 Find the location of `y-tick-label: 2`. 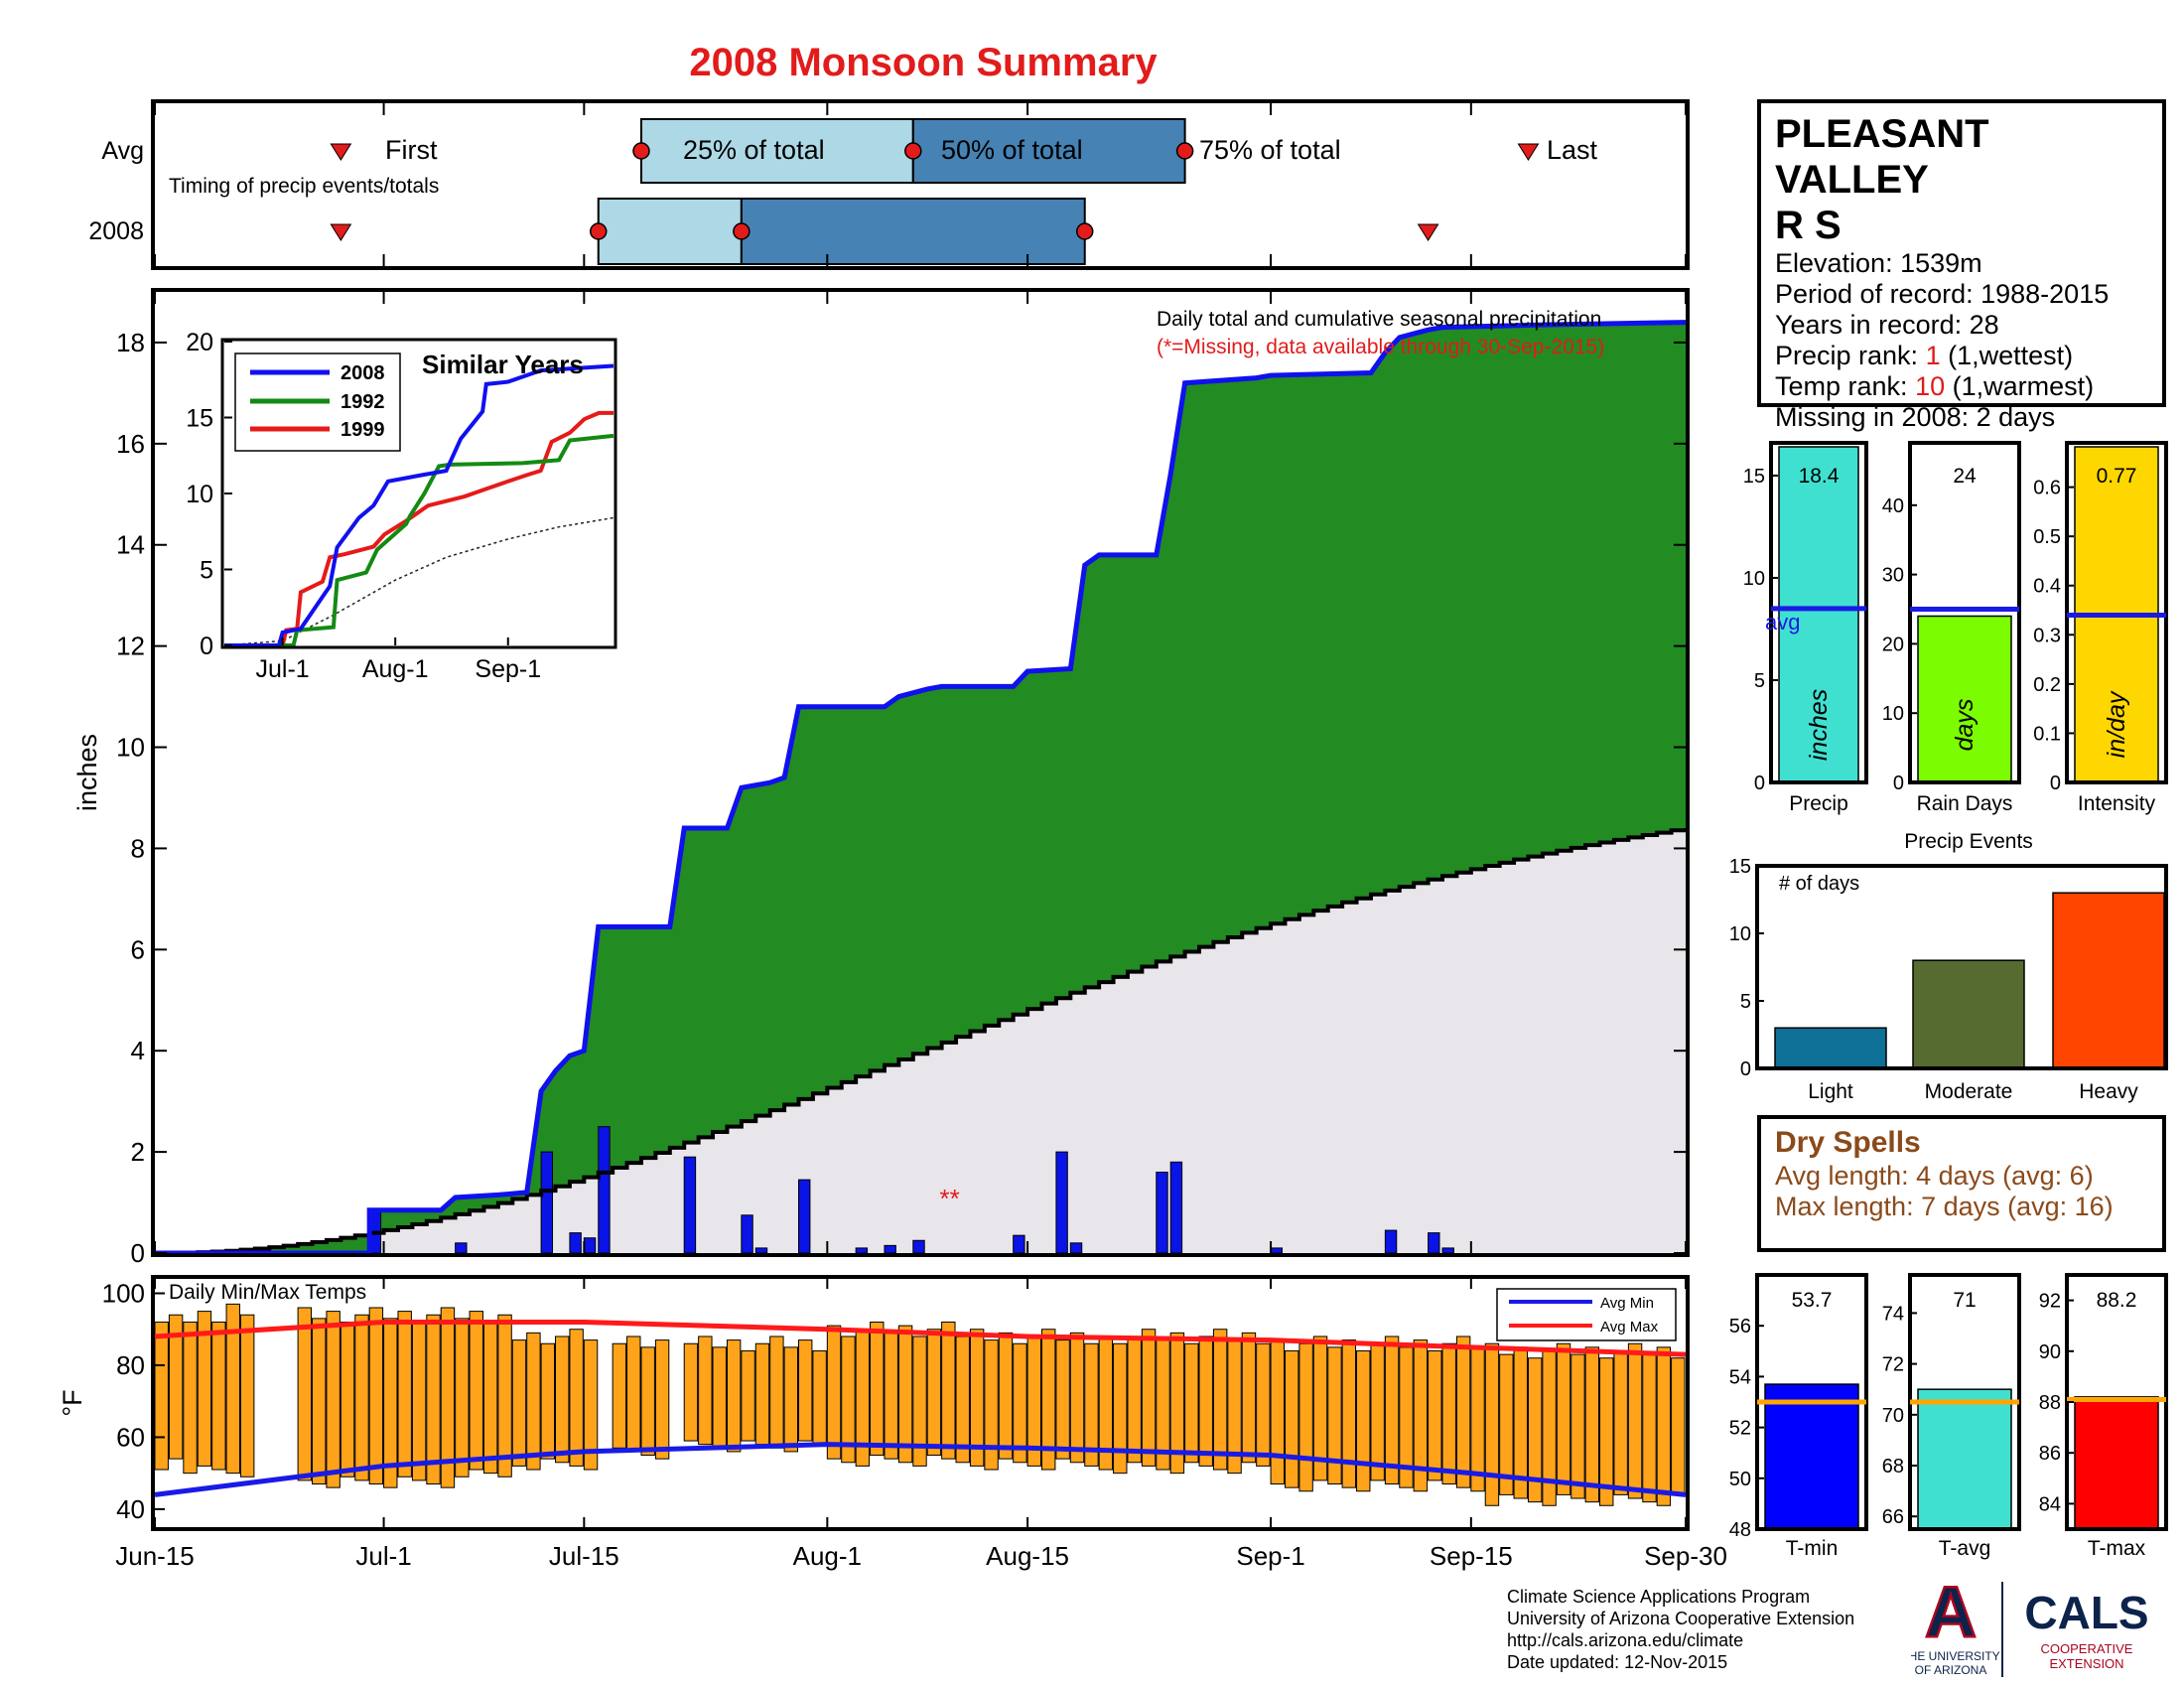

y-tick-label: 2 is located at coordinates (138, 1152).